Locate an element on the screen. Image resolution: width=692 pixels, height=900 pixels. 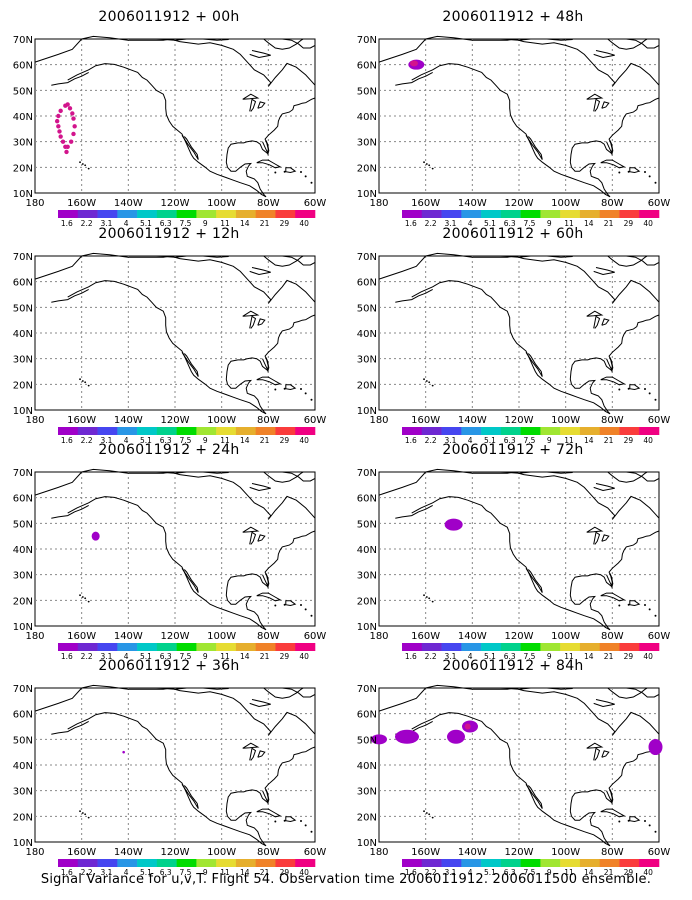
colorbar-label: 4 is located at coordinates (126, 655).